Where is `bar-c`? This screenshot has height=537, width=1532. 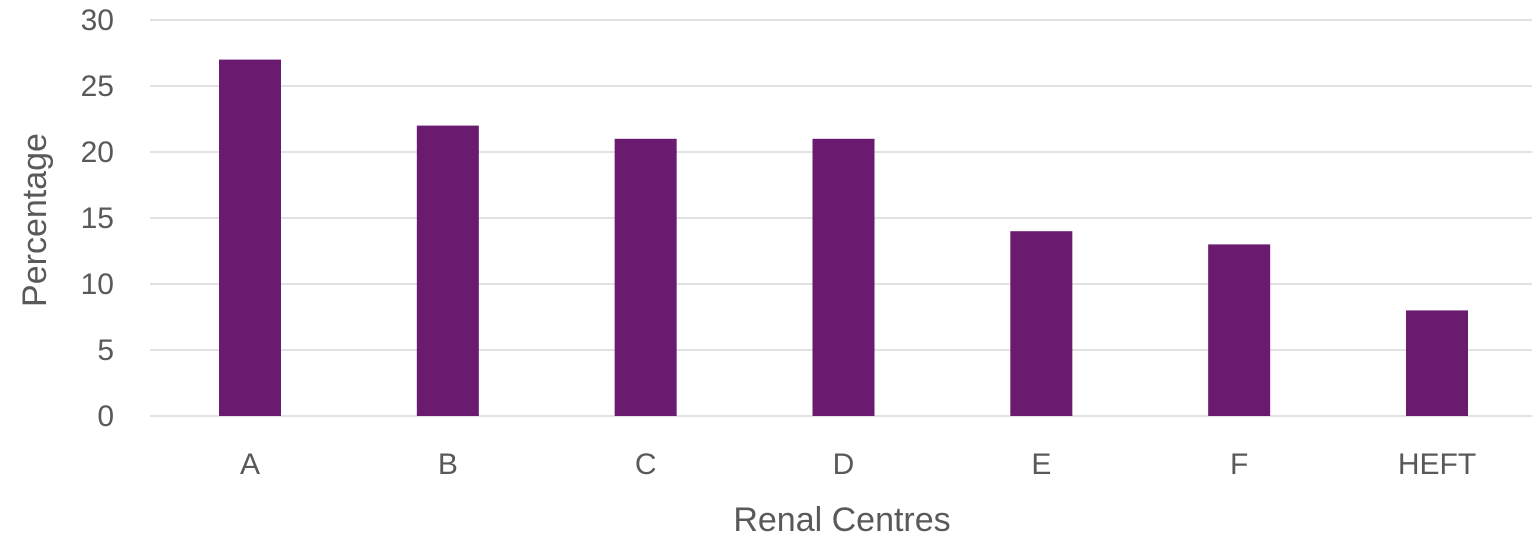
bar-c is located at coordinates (645, 277).